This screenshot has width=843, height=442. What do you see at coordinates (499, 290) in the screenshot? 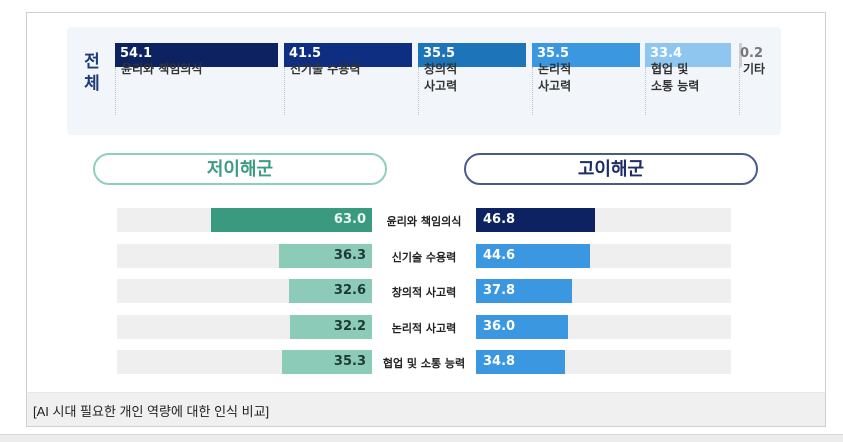
I see `high-value: 37.8` at bounding box center [499, 290].